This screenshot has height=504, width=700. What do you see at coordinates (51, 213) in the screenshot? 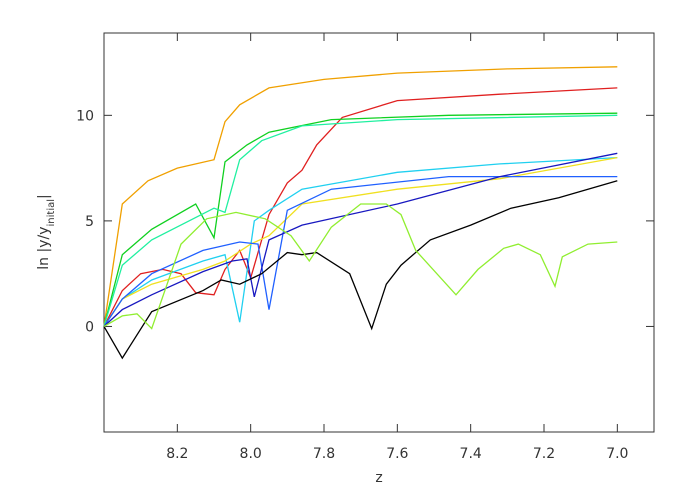
I see `y-label-sub: initial` at bounding box center [51, 213].